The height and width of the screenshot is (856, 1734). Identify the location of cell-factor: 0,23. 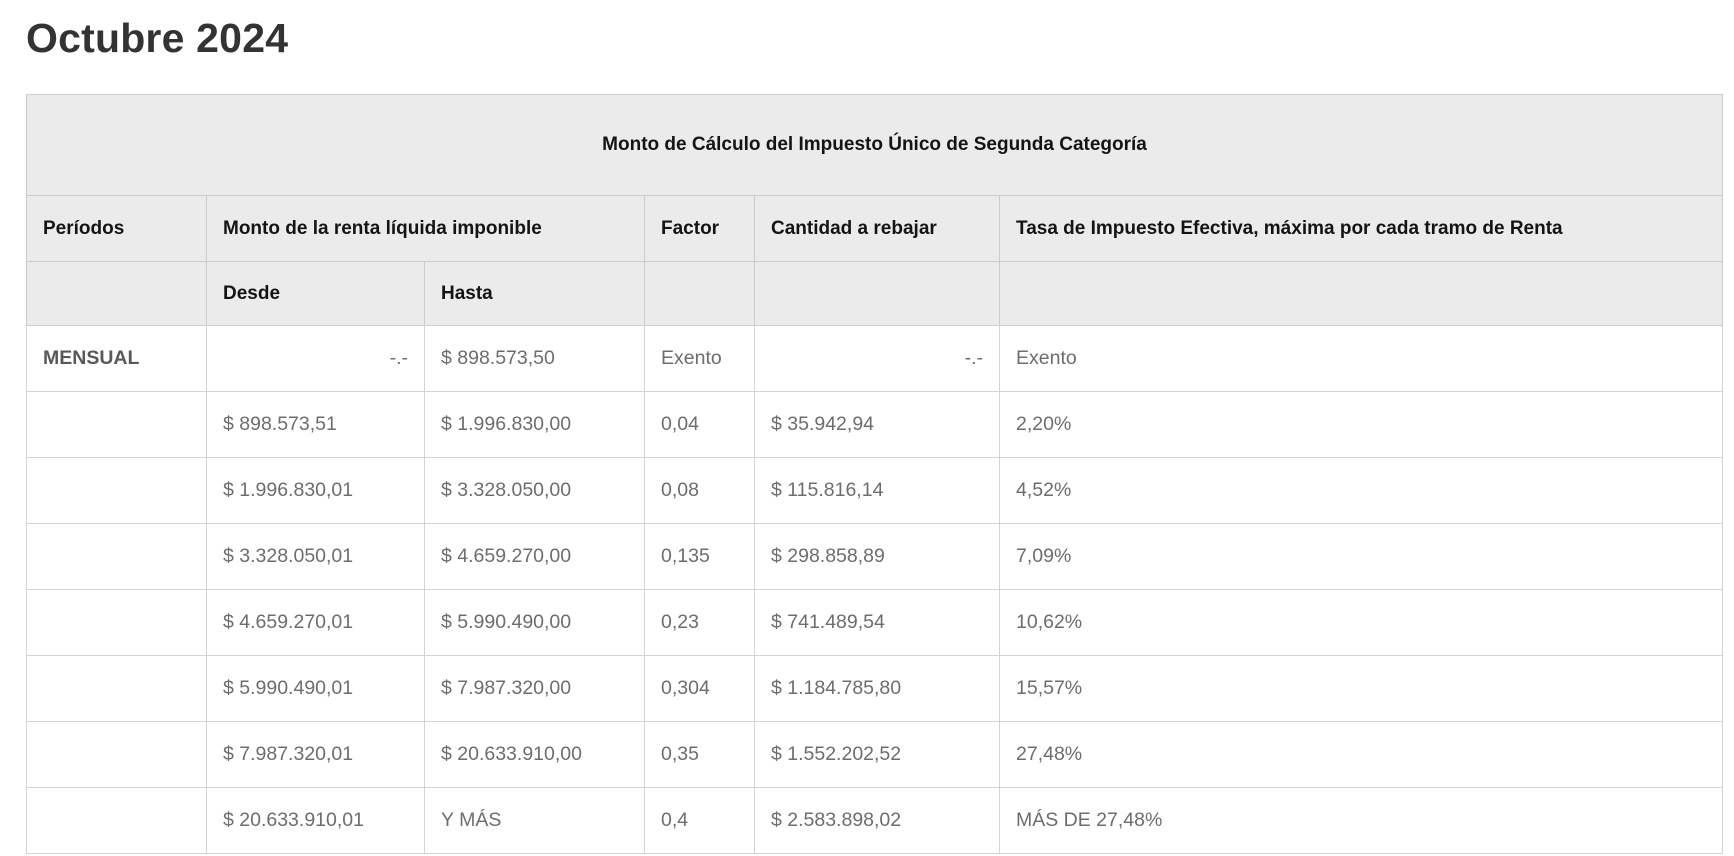
(699, 622).